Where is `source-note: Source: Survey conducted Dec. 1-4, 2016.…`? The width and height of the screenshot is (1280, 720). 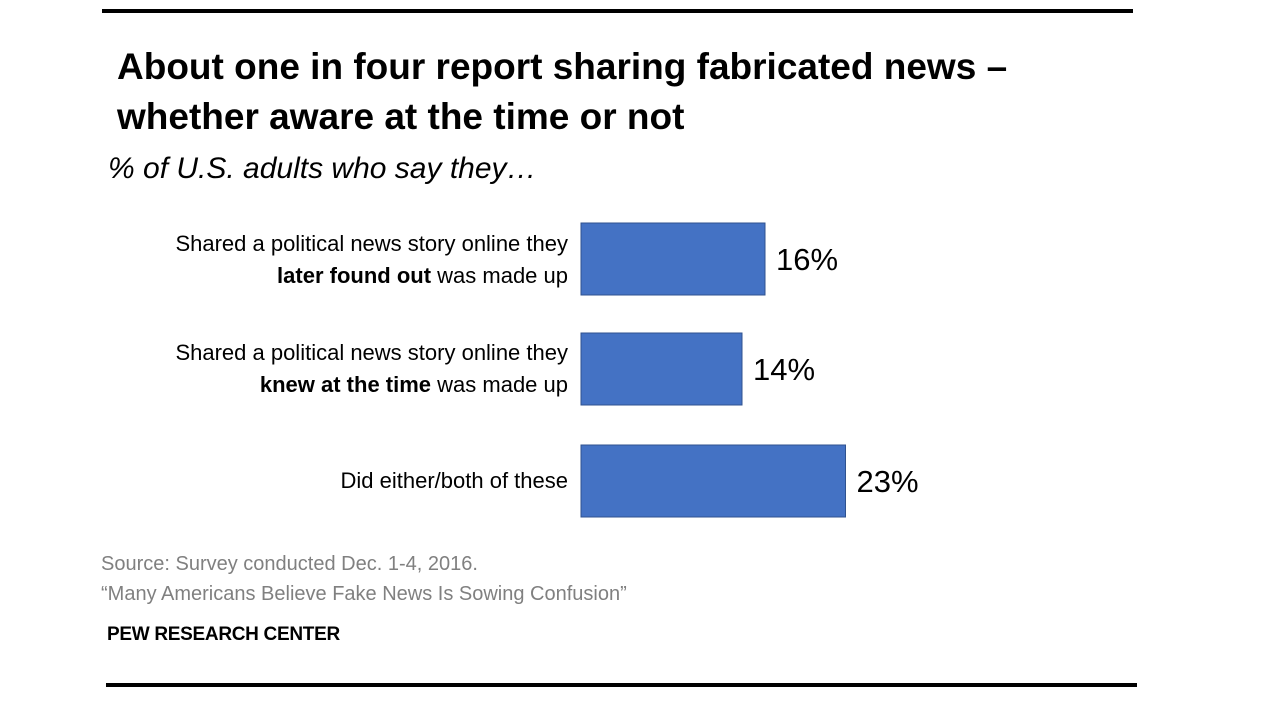 source-note: Source: Survey conducted Dec. 1-4, 2016.… is located at coordinates (364, 579).